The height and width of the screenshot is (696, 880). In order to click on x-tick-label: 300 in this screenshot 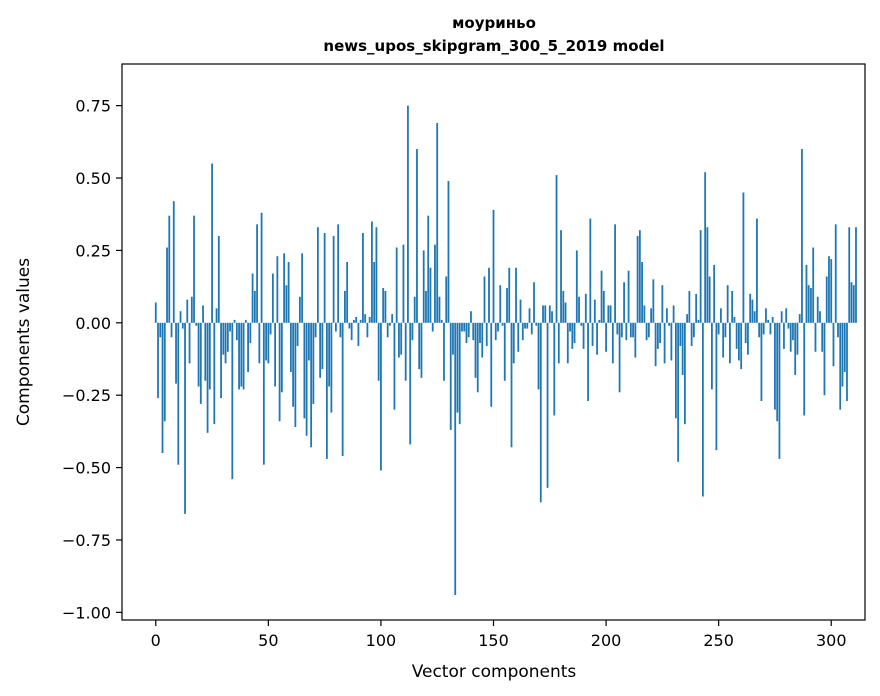, I will do `click(831, 640)`.